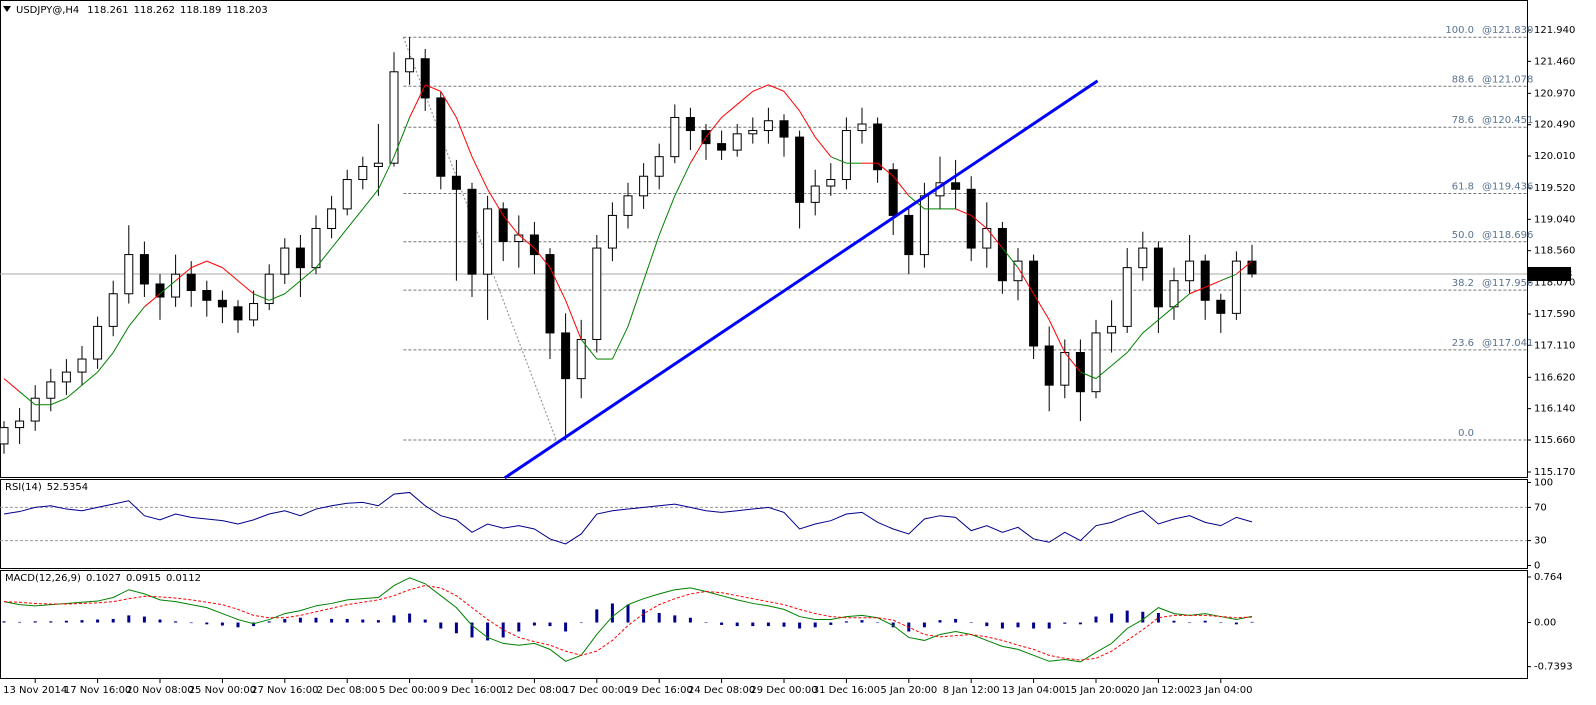 Image resolution: width=1596 pixels, height=705 pixels. Describe the element at coordinates (908, 690) in the screenshot. I see `x-tick-label: 5 Jan 20:00` at that location.